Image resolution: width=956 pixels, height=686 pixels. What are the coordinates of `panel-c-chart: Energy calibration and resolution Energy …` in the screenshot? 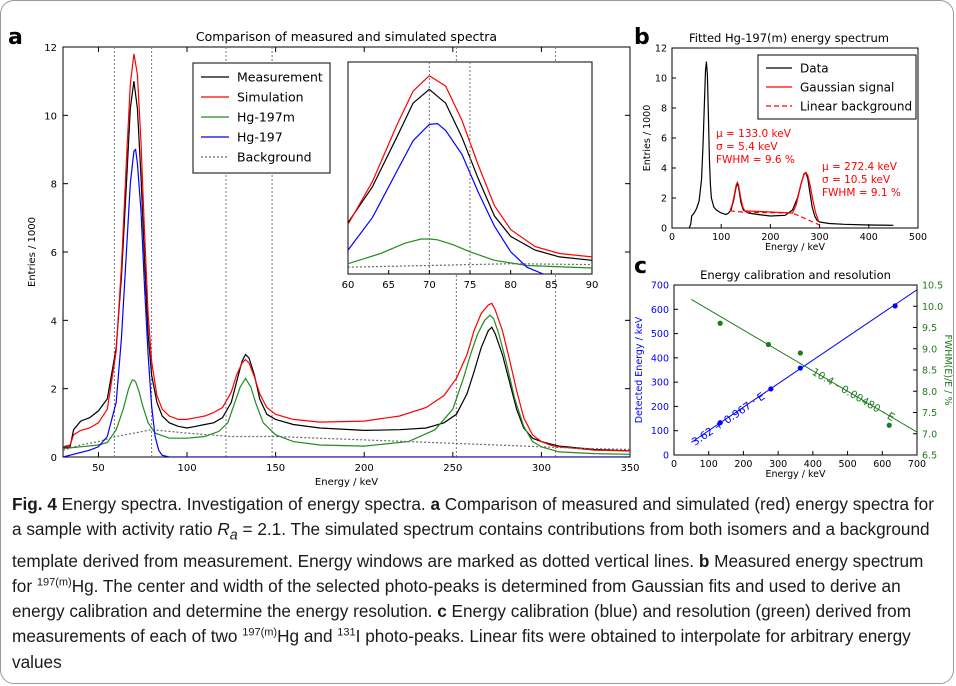 It's located at (793, 374).